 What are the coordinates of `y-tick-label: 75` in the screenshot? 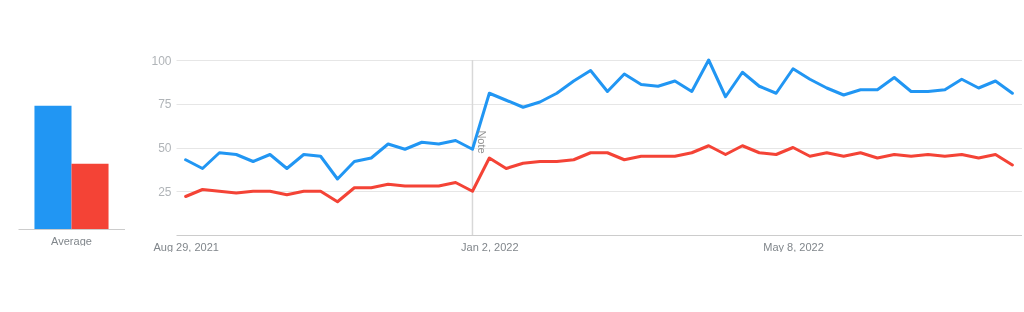 It's located at (165, 104).